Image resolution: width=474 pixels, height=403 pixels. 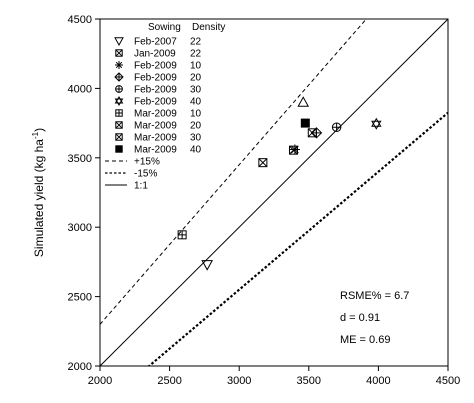 I want to click on x-tick-label: 4000, so click(x=378, y=381).